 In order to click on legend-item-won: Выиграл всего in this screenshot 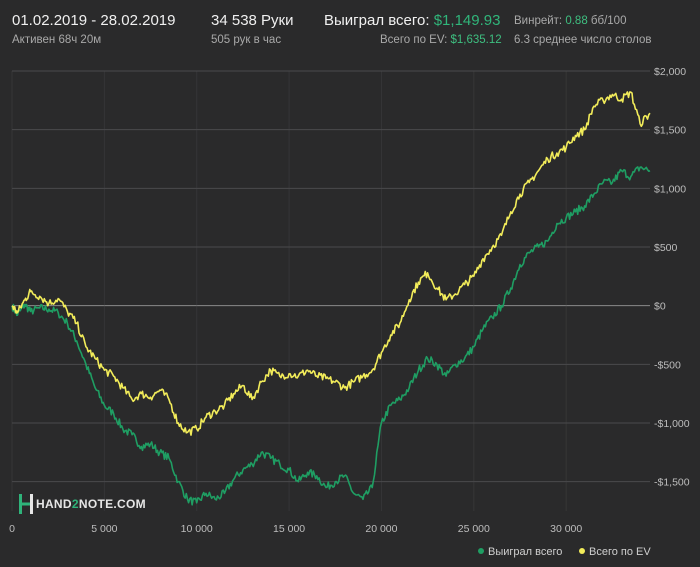, I will do `click(520, 552)`.